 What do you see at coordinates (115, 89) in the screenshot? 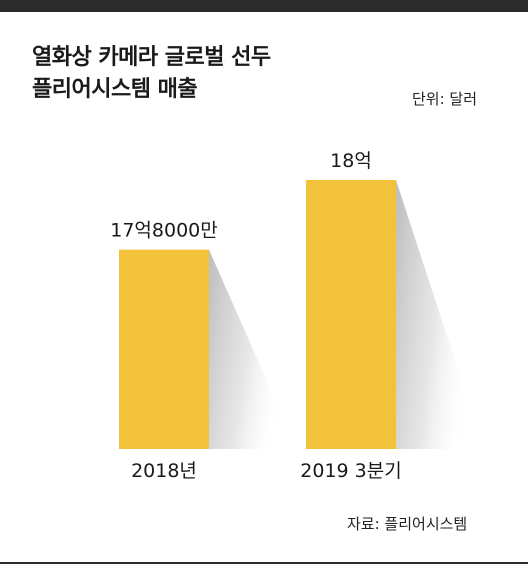
I see `title-line-2: 플리어시스템 매출` at bounding box center [115, 89].